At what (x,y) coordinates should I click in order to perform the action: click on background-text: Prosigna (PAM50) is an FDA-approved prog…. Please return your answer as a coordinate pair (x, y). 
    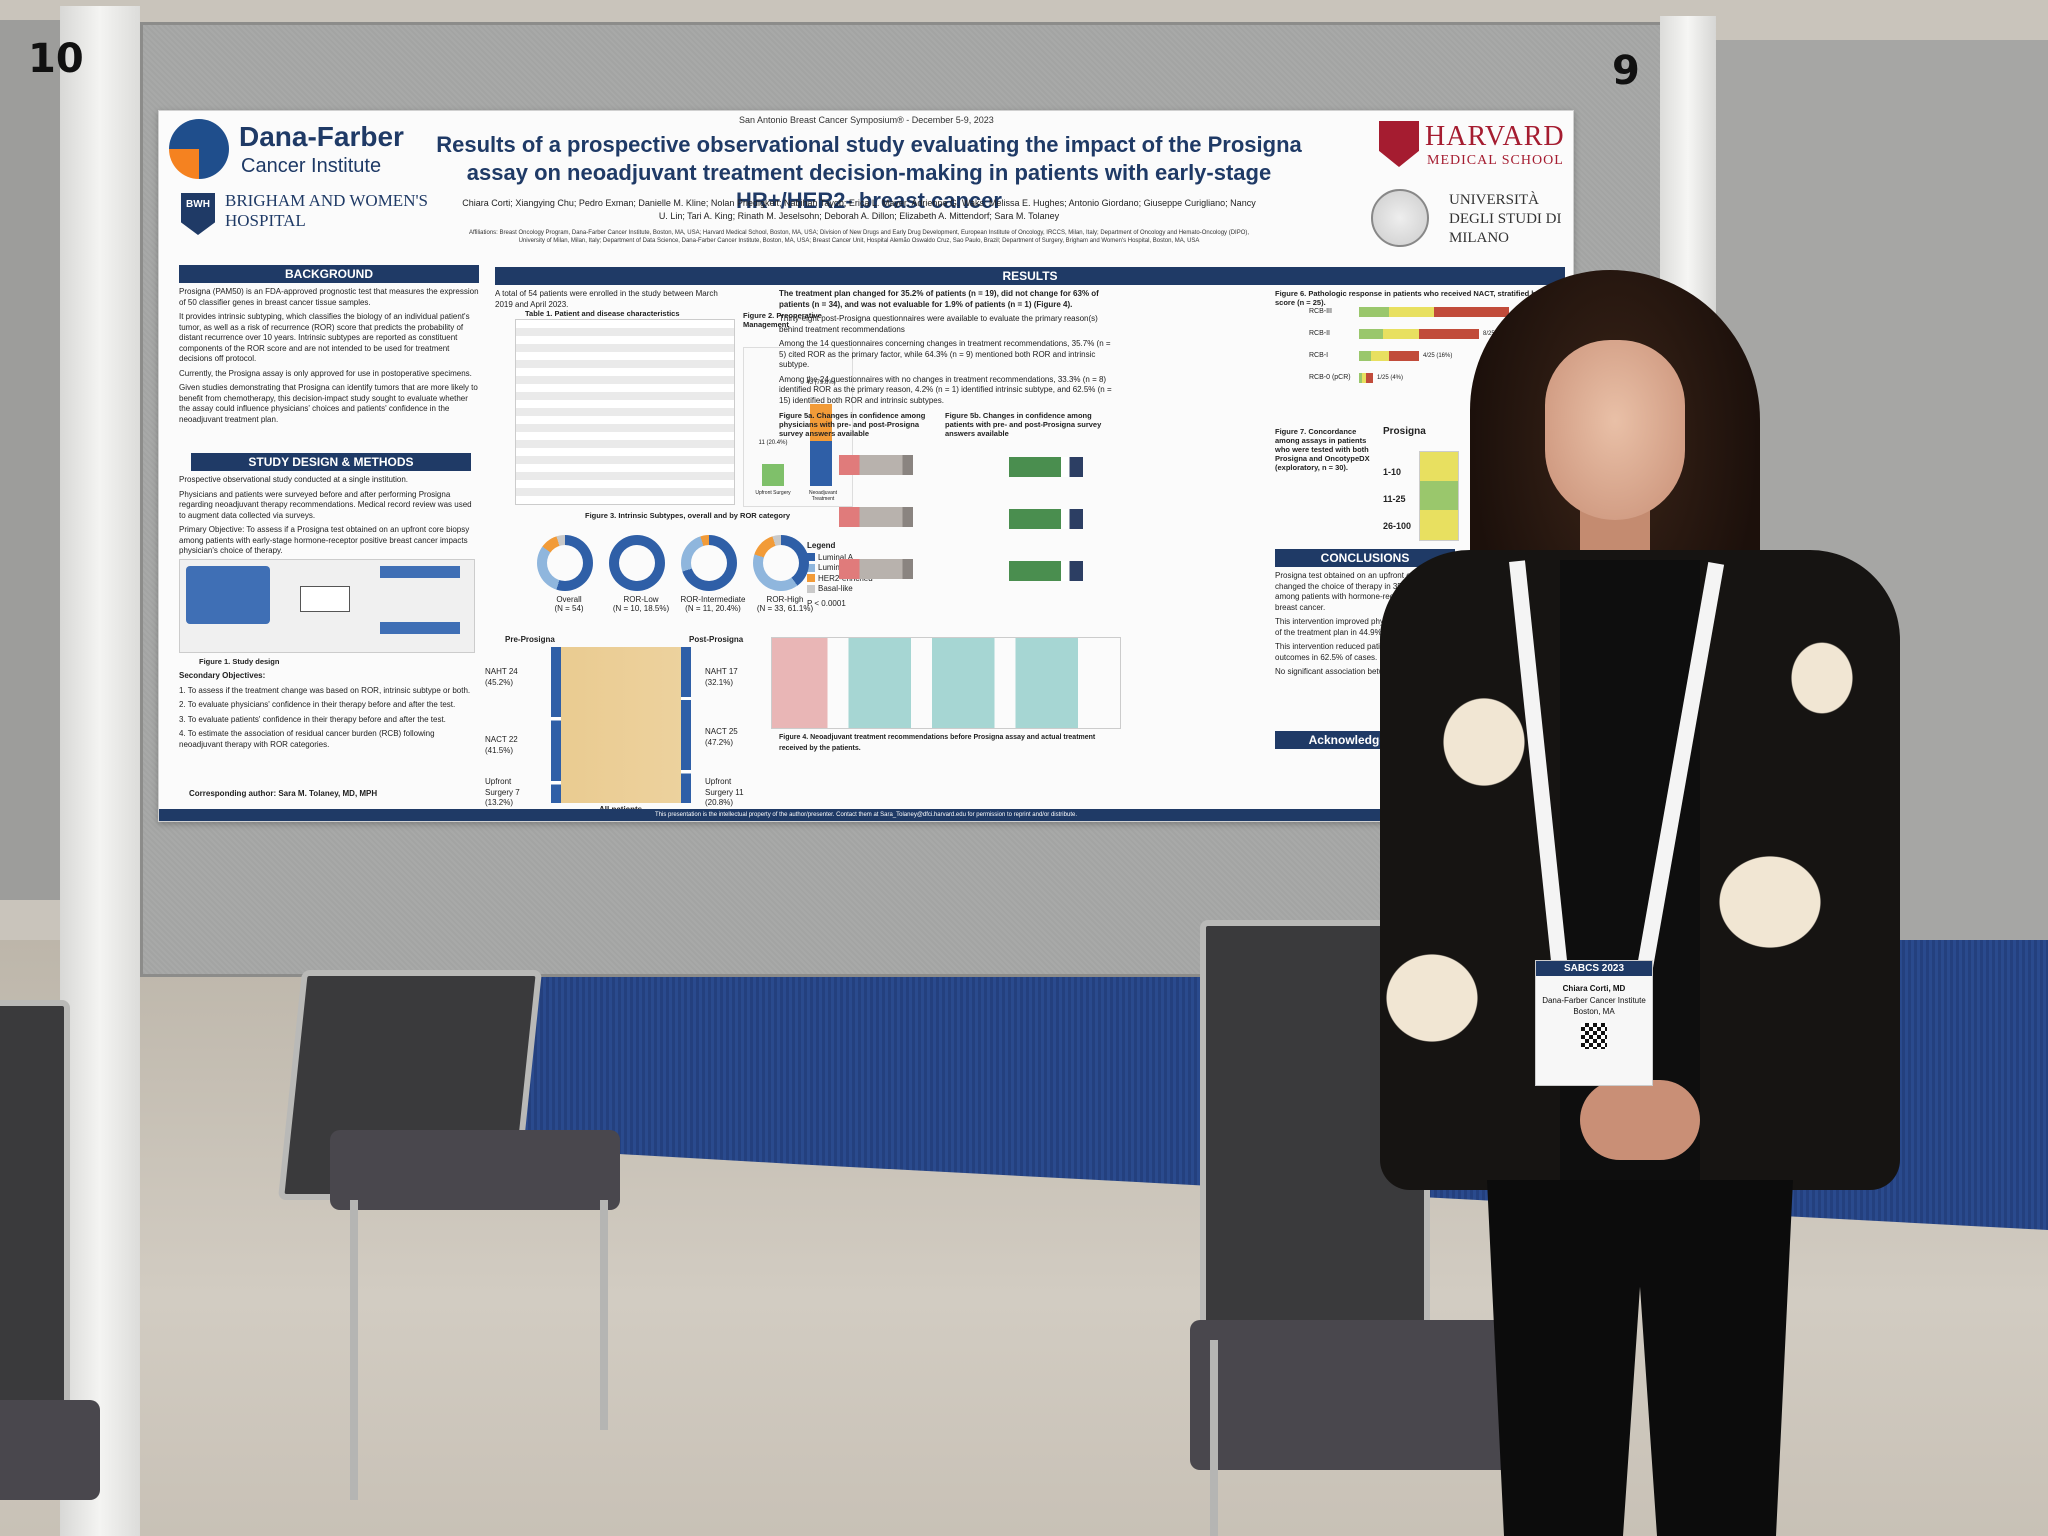
    Looking at the image, I should click on (329, 358).